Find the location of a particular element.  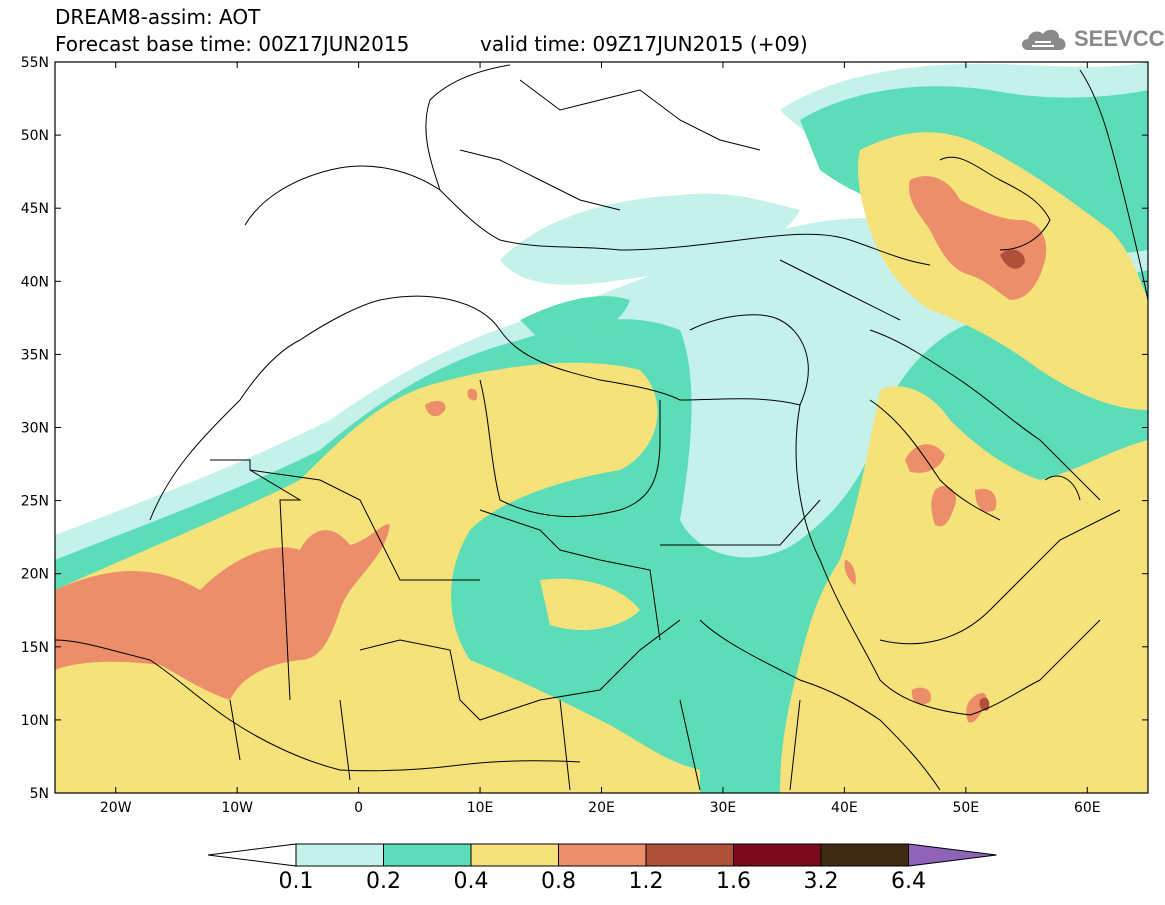

colorbar-label: 0.2 is located at coordinates (383, 881).